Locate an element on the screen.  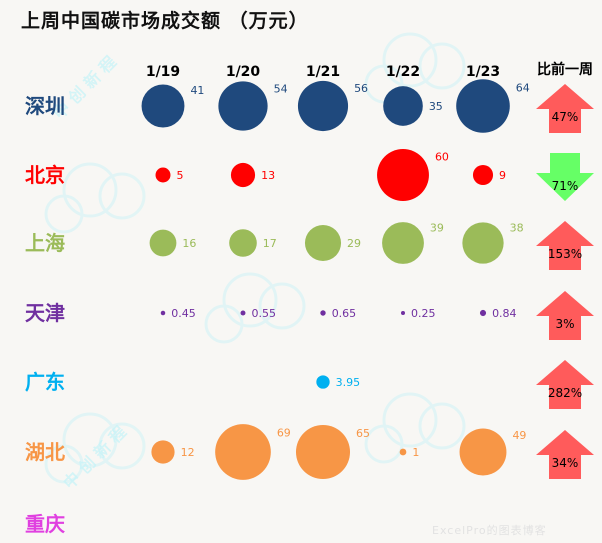
value-label: 35 is located at coordinates (436, 106).